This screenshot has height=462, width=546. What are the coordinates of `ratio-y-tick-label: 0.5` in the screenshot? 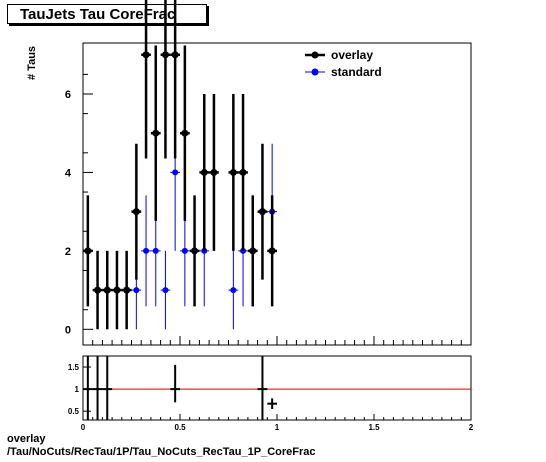 It's located at (74, 411).